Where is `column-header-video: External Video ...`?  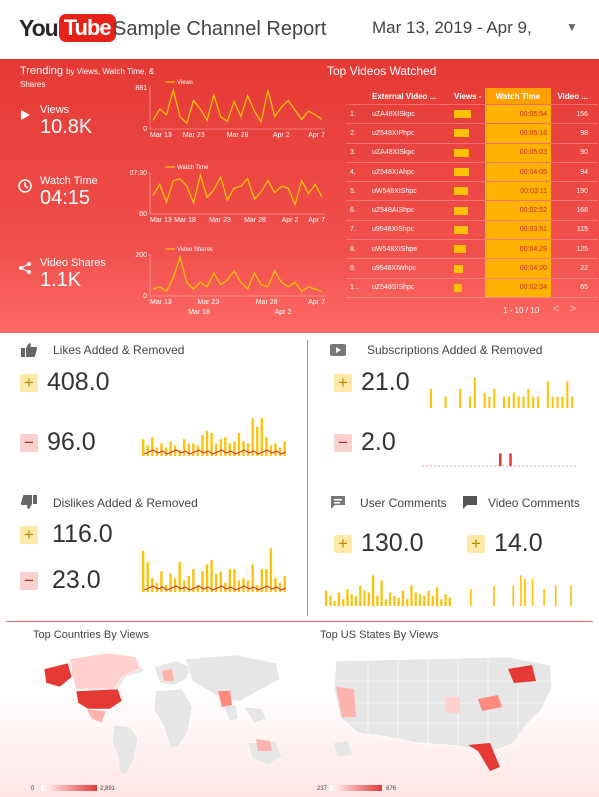
column-header-video: External Video ... is located at coordinates (404, 96).